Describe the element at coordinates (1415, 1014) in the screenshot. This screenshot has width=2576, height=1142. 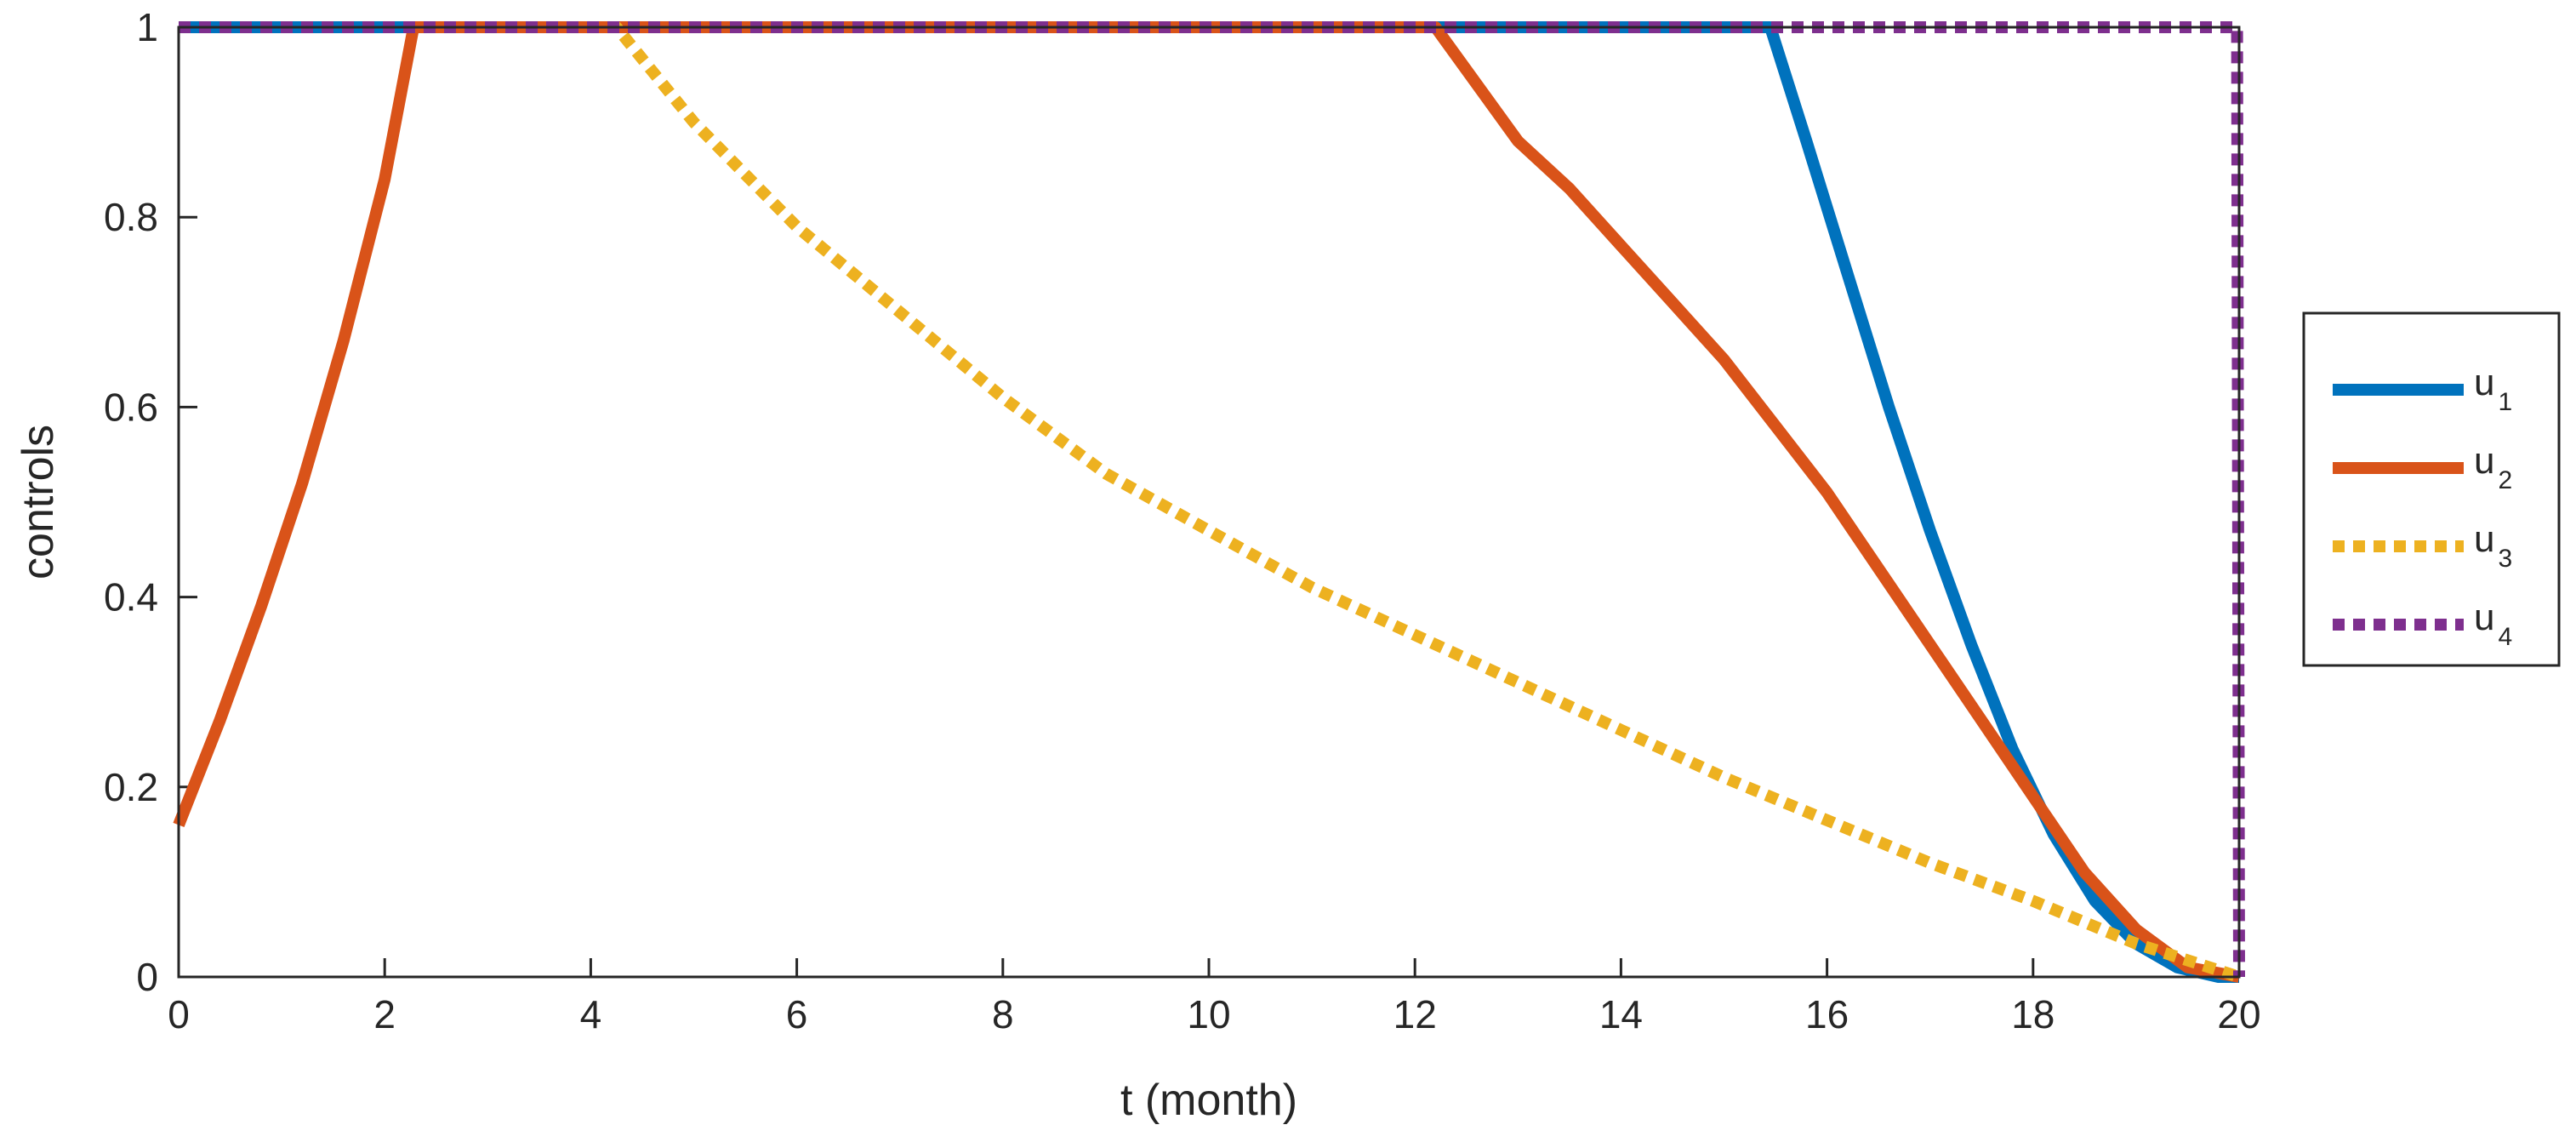
I see `x-tick-label: 12` at that location.